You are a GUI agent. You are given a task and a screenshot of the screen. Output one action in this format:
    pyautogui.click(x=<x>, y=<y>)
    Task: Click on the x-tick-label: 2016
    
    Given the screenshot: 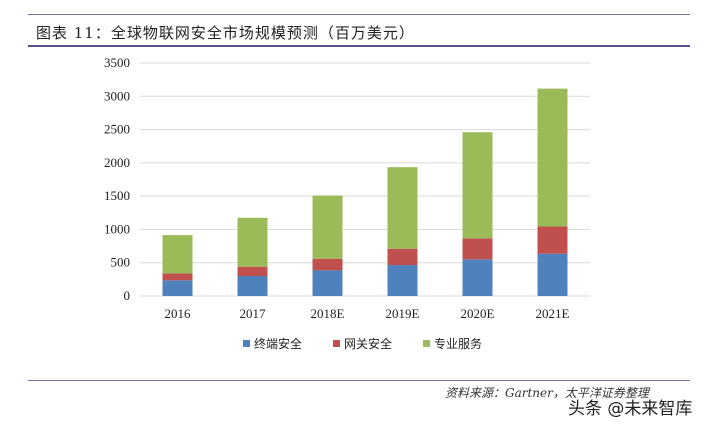 What is the action you would take?
    pyautogui.click(x=178, y=313)
    